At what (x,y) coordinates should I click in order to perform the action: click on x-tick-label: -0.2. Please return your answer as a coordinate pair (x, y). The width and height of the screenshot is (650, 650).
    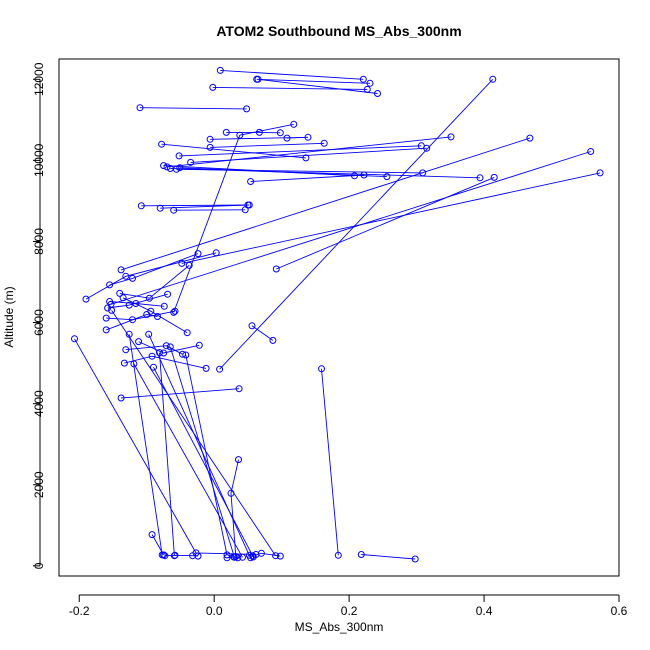
    Looking at the image, I should click on (79, 611).